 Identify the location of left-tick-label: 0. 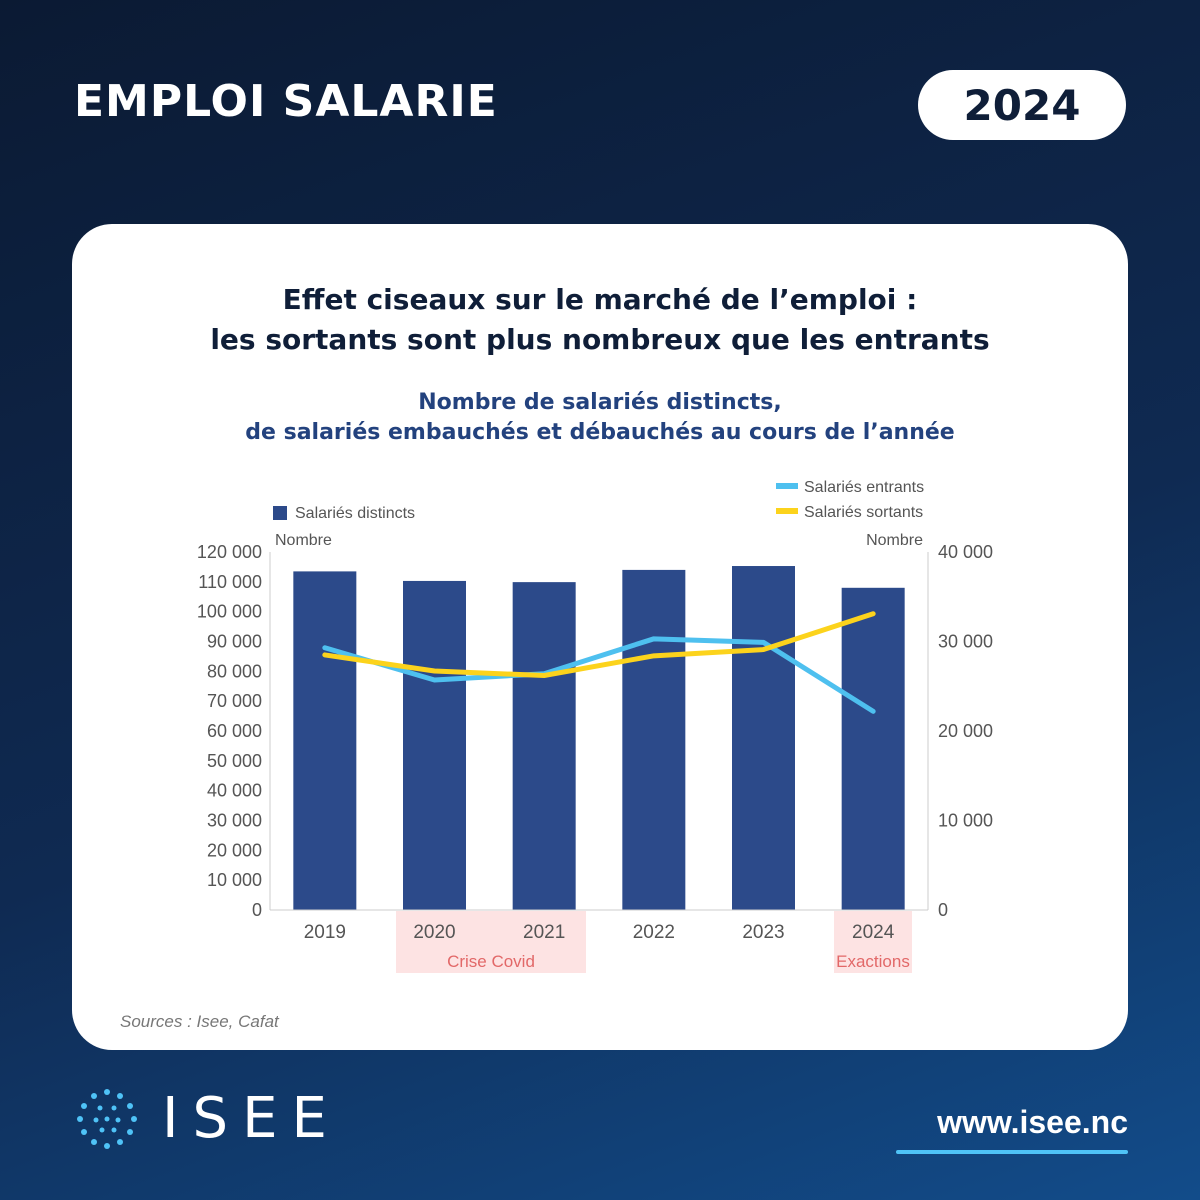
(257, 910).